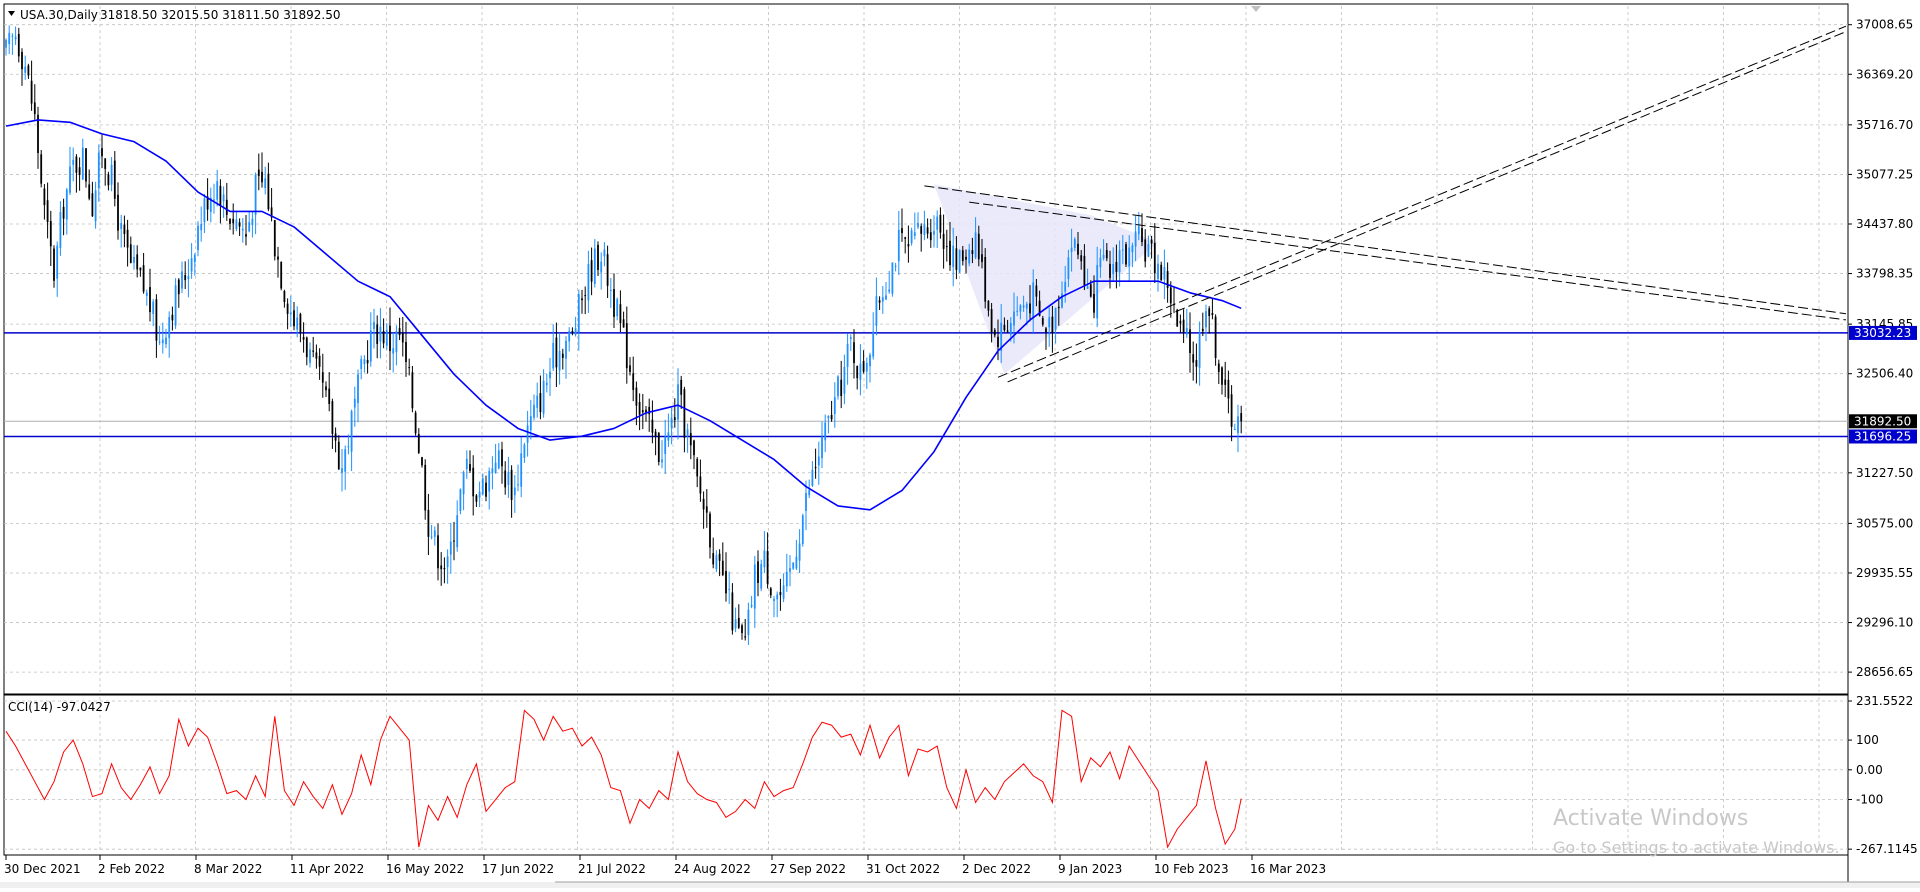 The width and height of the screenshot is (1920, 892). What do you see at coordinates (612, 869) in the screenshot?
I see `time-tick-label: 21 Jul 2022` at bounding box center [612, 869].